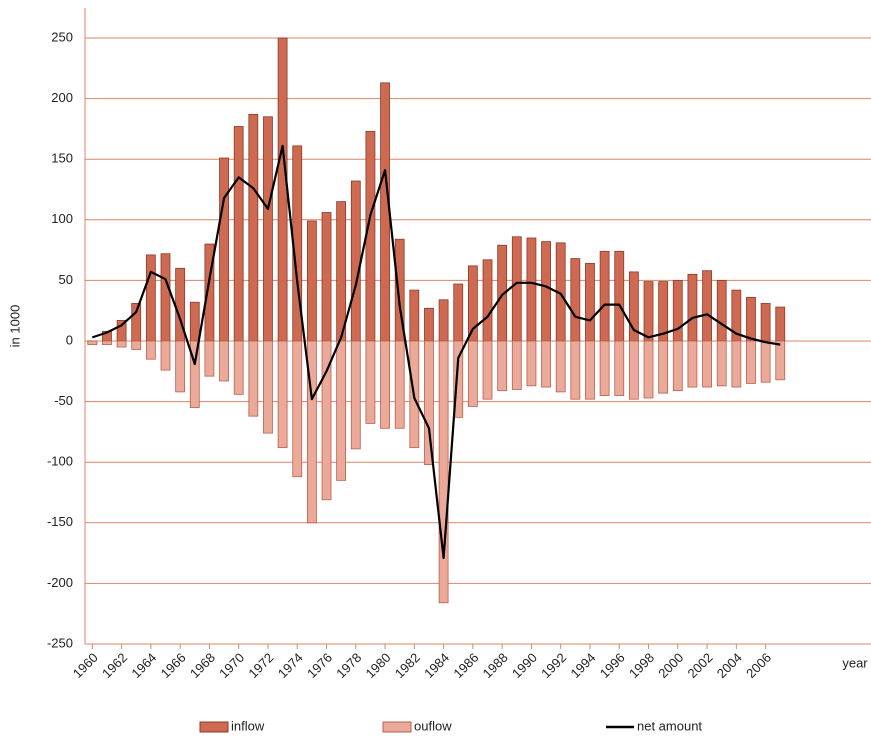 The height and width of the screenshot is (737, 871). What do you see at coordinates (290, 665) in the screenshot?
I see `x-tick-label: 1974` at bounding box center [290, 665].